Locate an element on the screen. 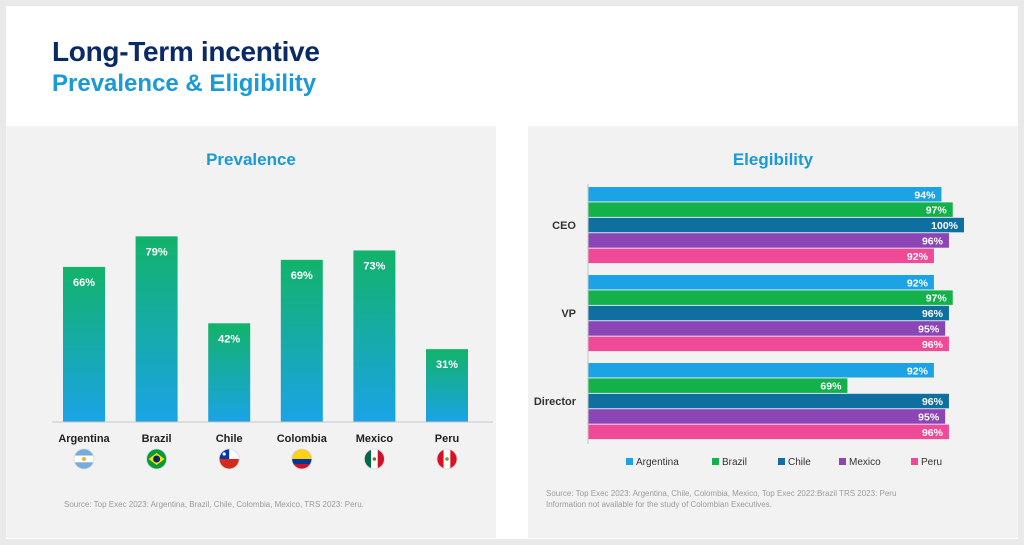 The image size is (1024, 545). legend-swatch-argentina is located at coordinates (629, 461).